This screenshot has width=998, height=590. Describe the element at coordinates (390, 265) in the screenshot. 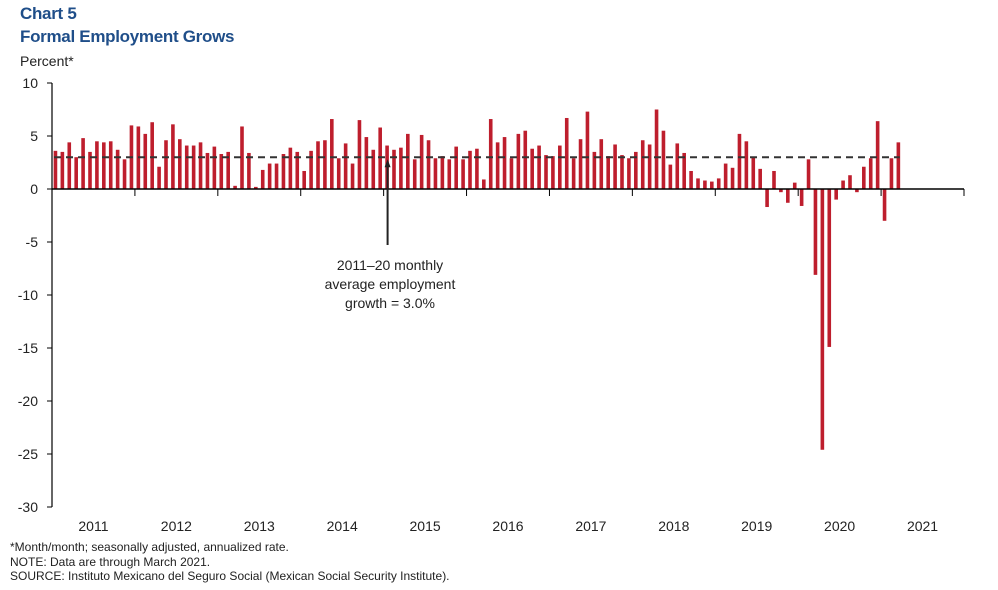

I see `annotation-text: 2011–20 monthly` at that location.